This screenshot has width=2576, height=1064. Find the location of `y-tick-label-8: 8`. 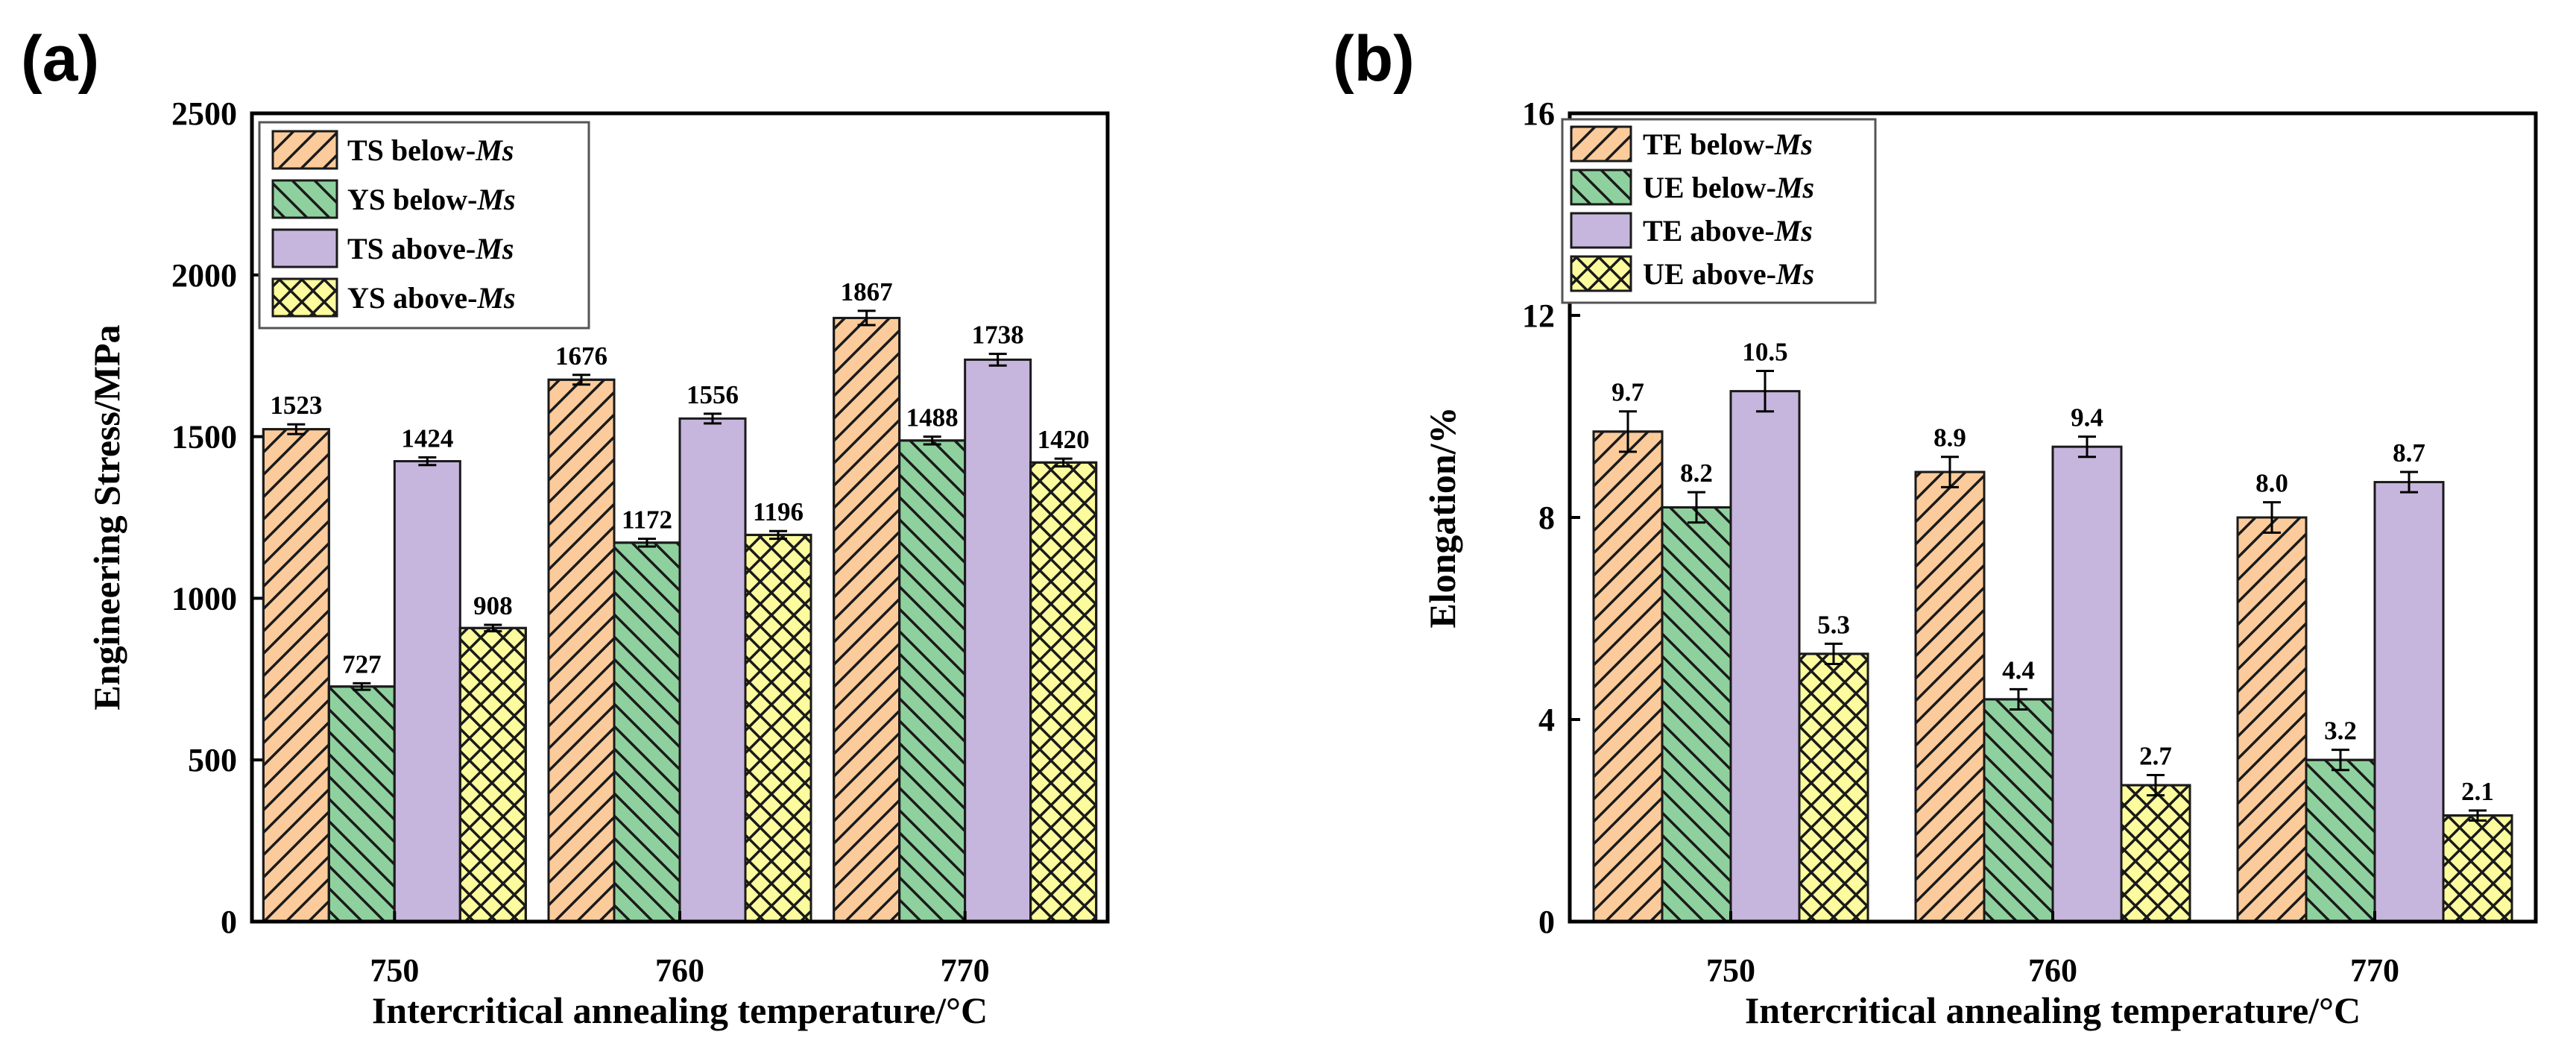

y-tick-label-8: 8 is located at coordinates (1546, 518).